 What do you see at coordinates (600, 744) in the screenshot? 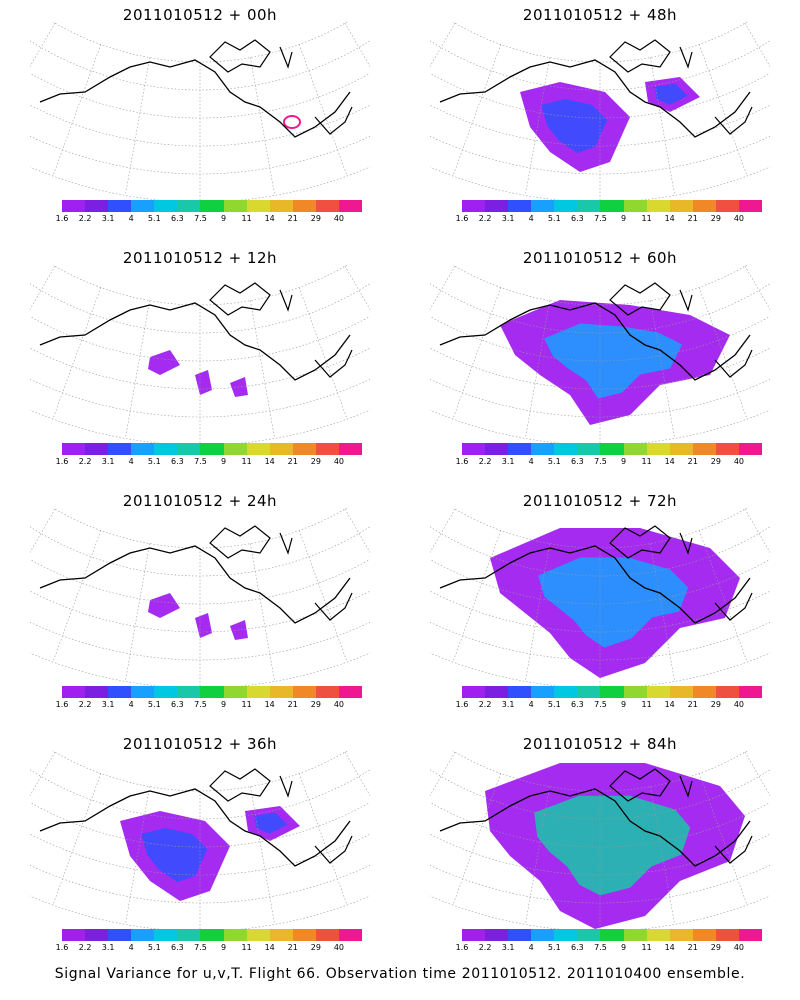
I see `panel-title: 2011010512 + 84h` at bounding box center [600, 744].